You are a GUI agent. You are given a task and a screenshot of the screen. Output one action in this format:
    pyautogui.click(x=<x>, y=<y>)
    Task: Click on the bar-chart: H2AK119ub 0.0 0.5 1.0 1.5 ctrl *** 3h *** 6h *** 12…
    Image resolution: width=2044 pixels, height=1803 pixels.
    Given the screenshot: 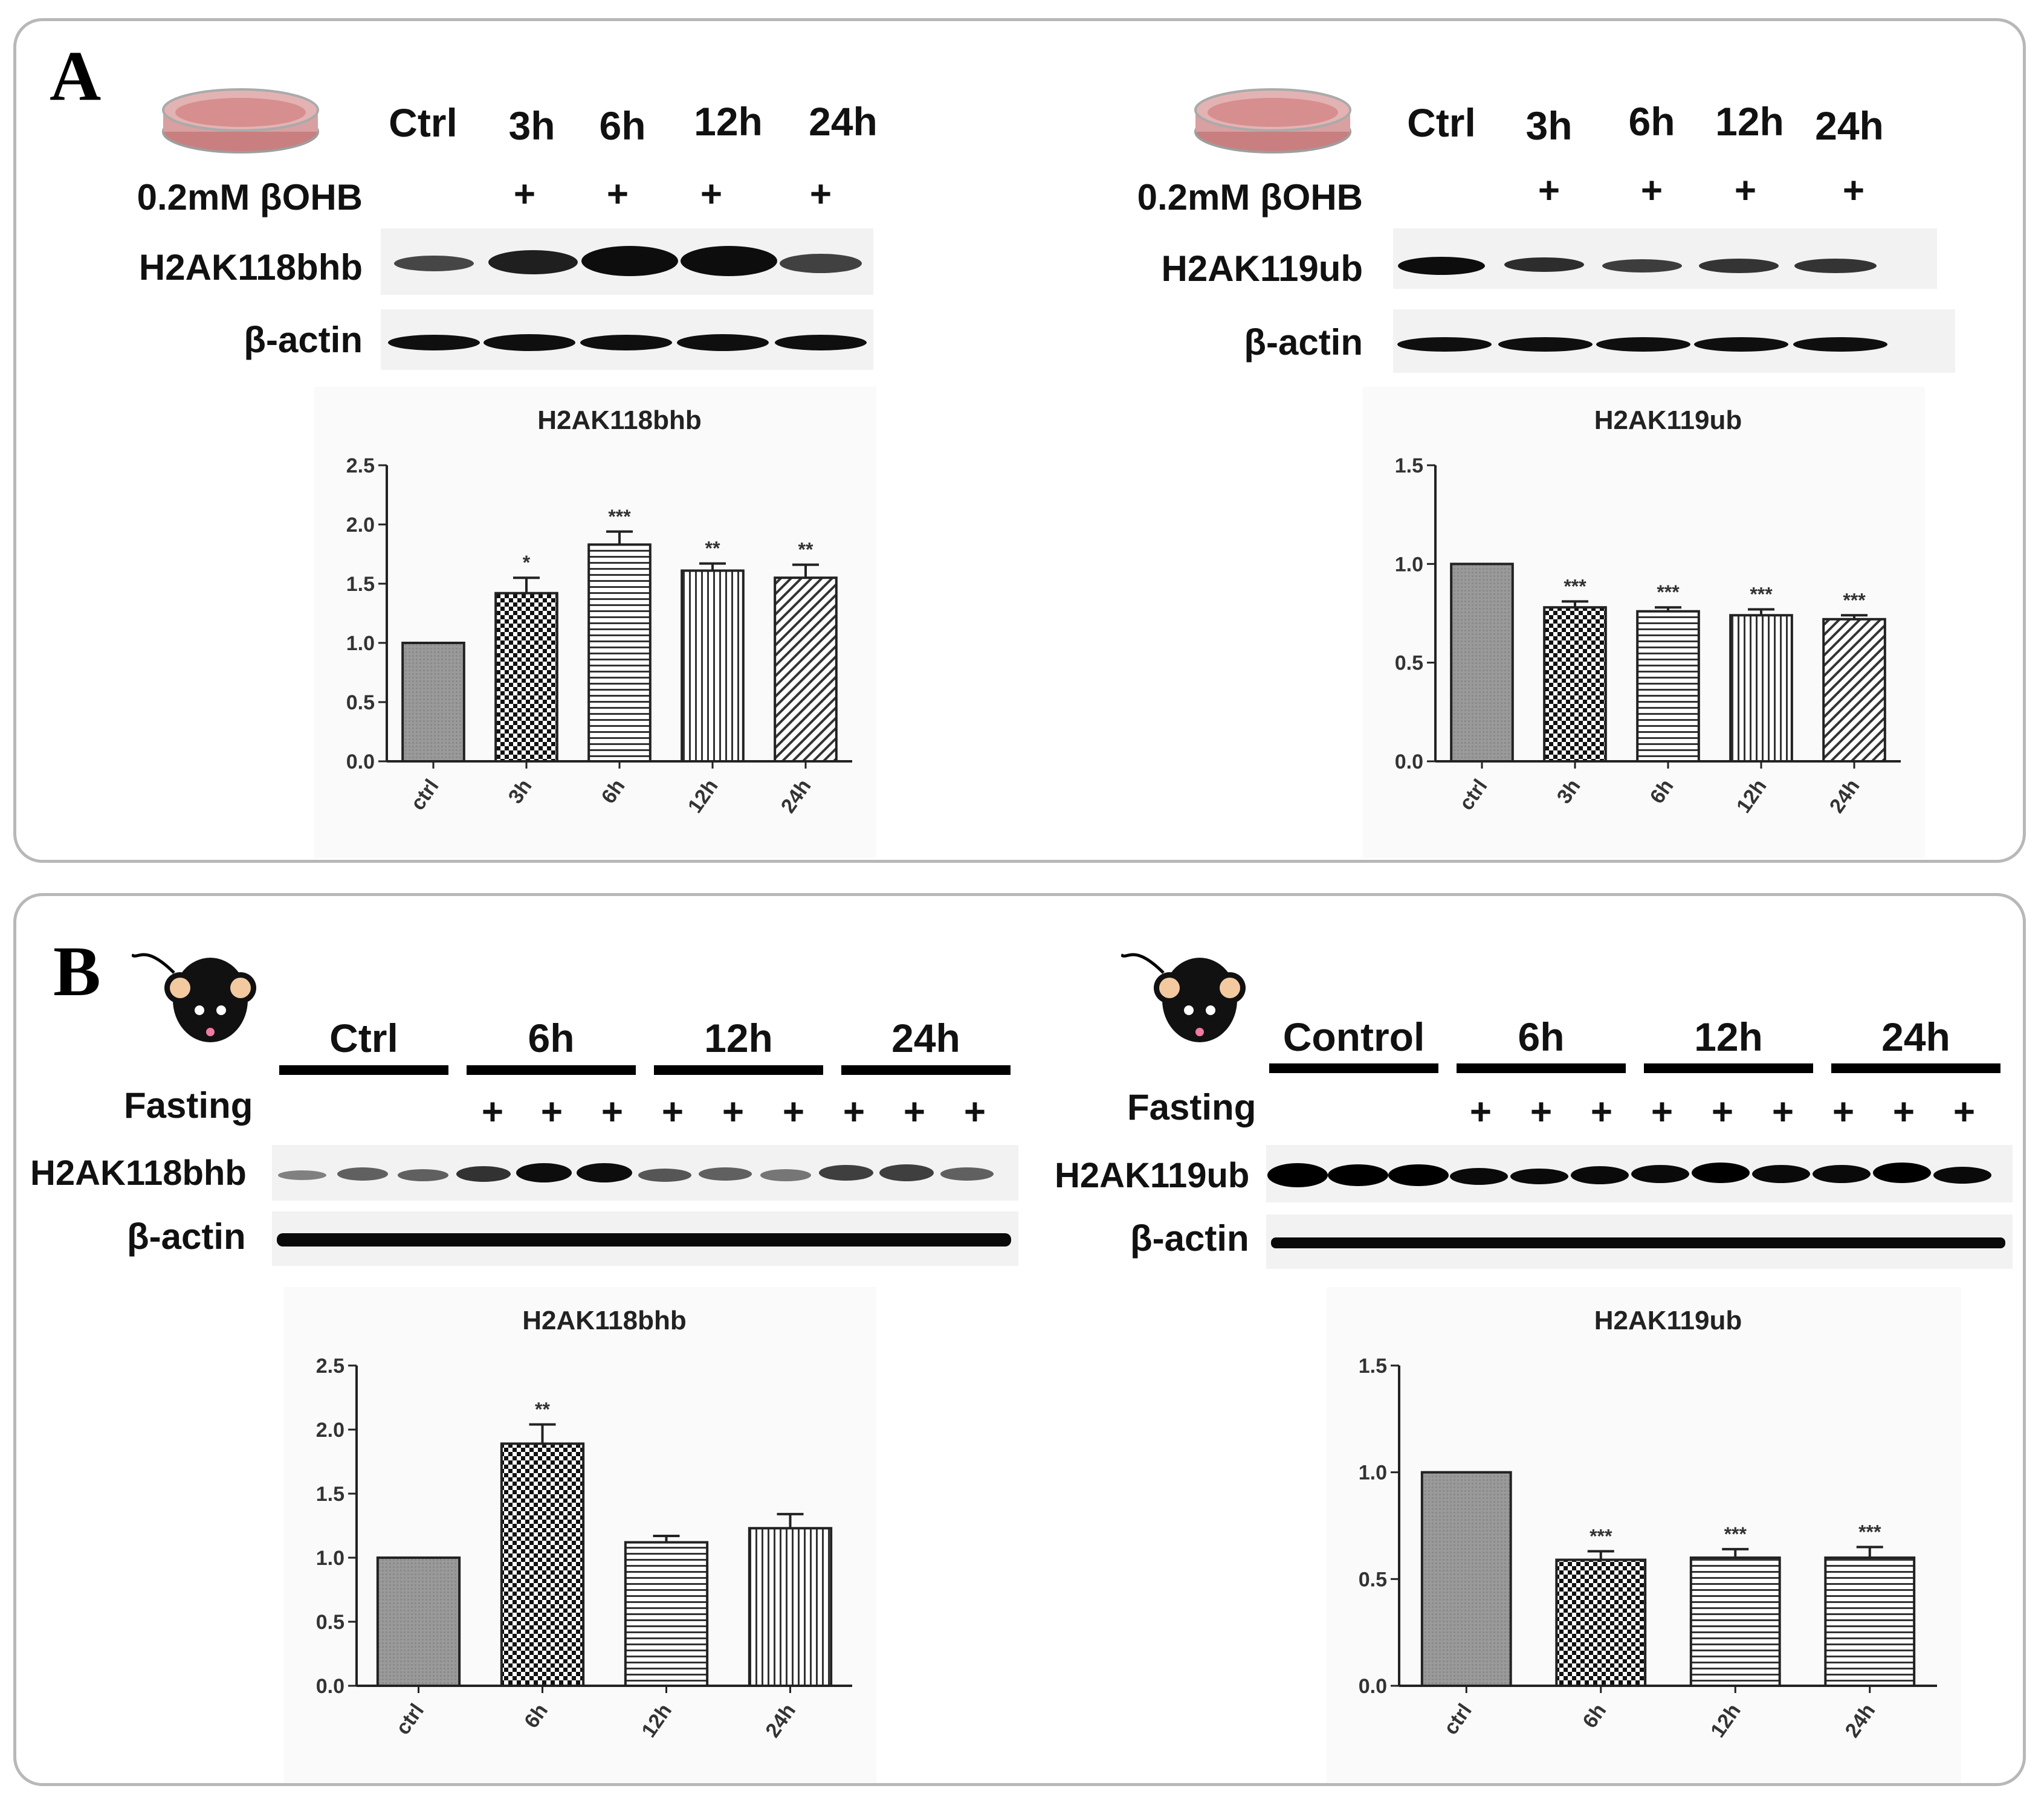 What is the action you would take?
    pyautogui.click(x=1644, y=623)
    